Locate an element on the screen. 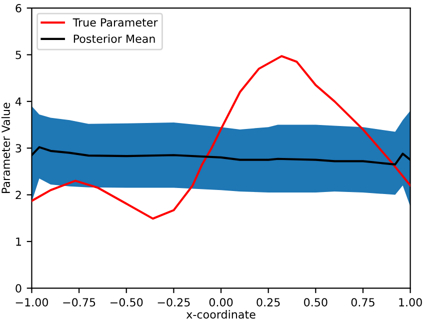 This screenshot has height=322, width=423. y-tick-label: 4 is located at coordinates (18, 102).